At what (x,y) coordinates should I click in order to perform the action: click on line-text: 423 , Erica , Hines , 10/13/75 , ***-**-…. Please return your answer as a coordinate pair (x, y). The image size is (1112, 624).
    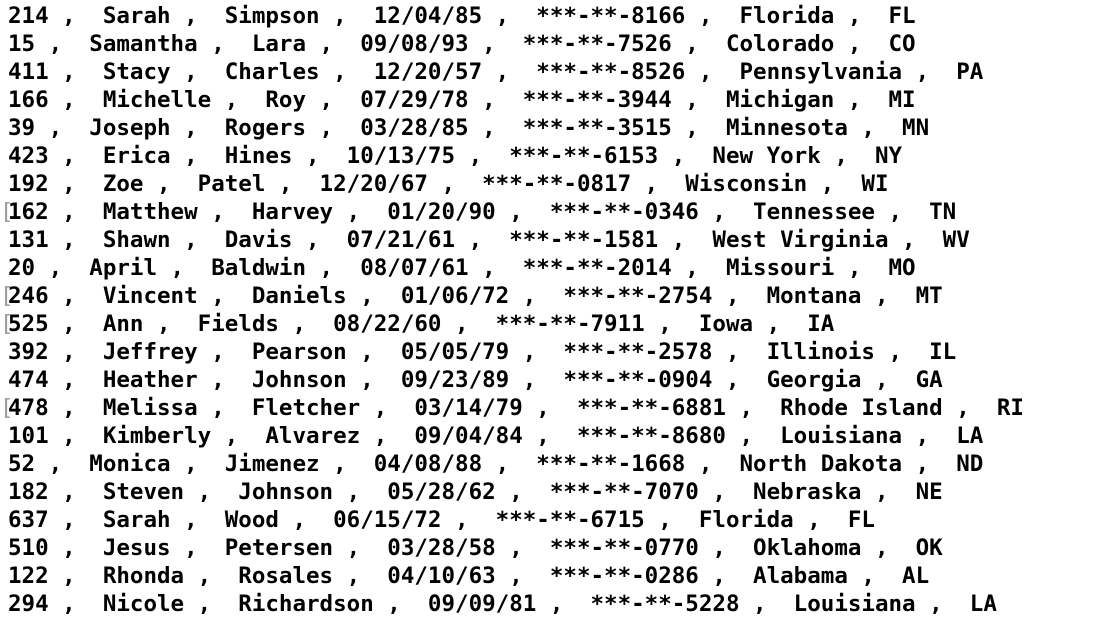
    Looking at the image, I should click on (455, 156).